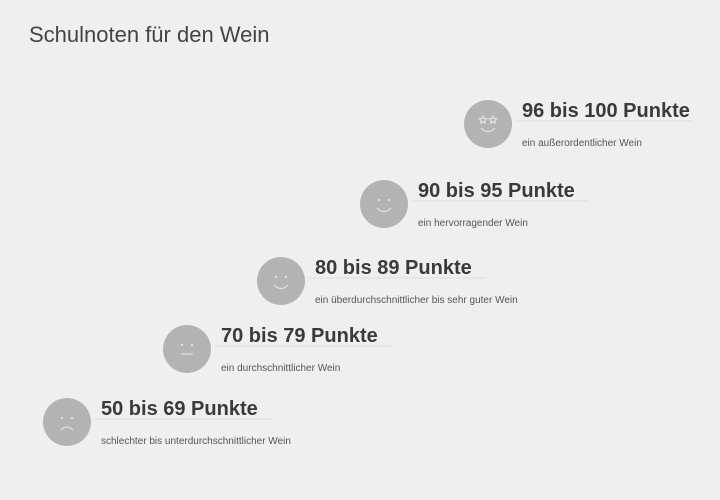 The height and width of the screenshot is (500, 720). What do you see at coordinates (393, 268) in the screenshot?
I see `level-heading: 80 bis 89 Punkte` at bounding box center [393, 268].